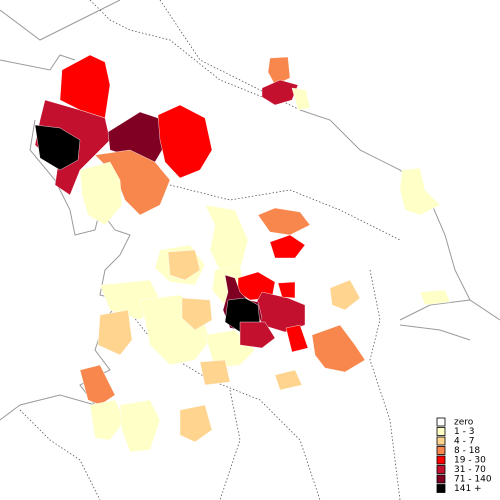  Describe the element at coordinates (470, 461) in the screenshot. I see `legend-label: 19 - 30` at that location.